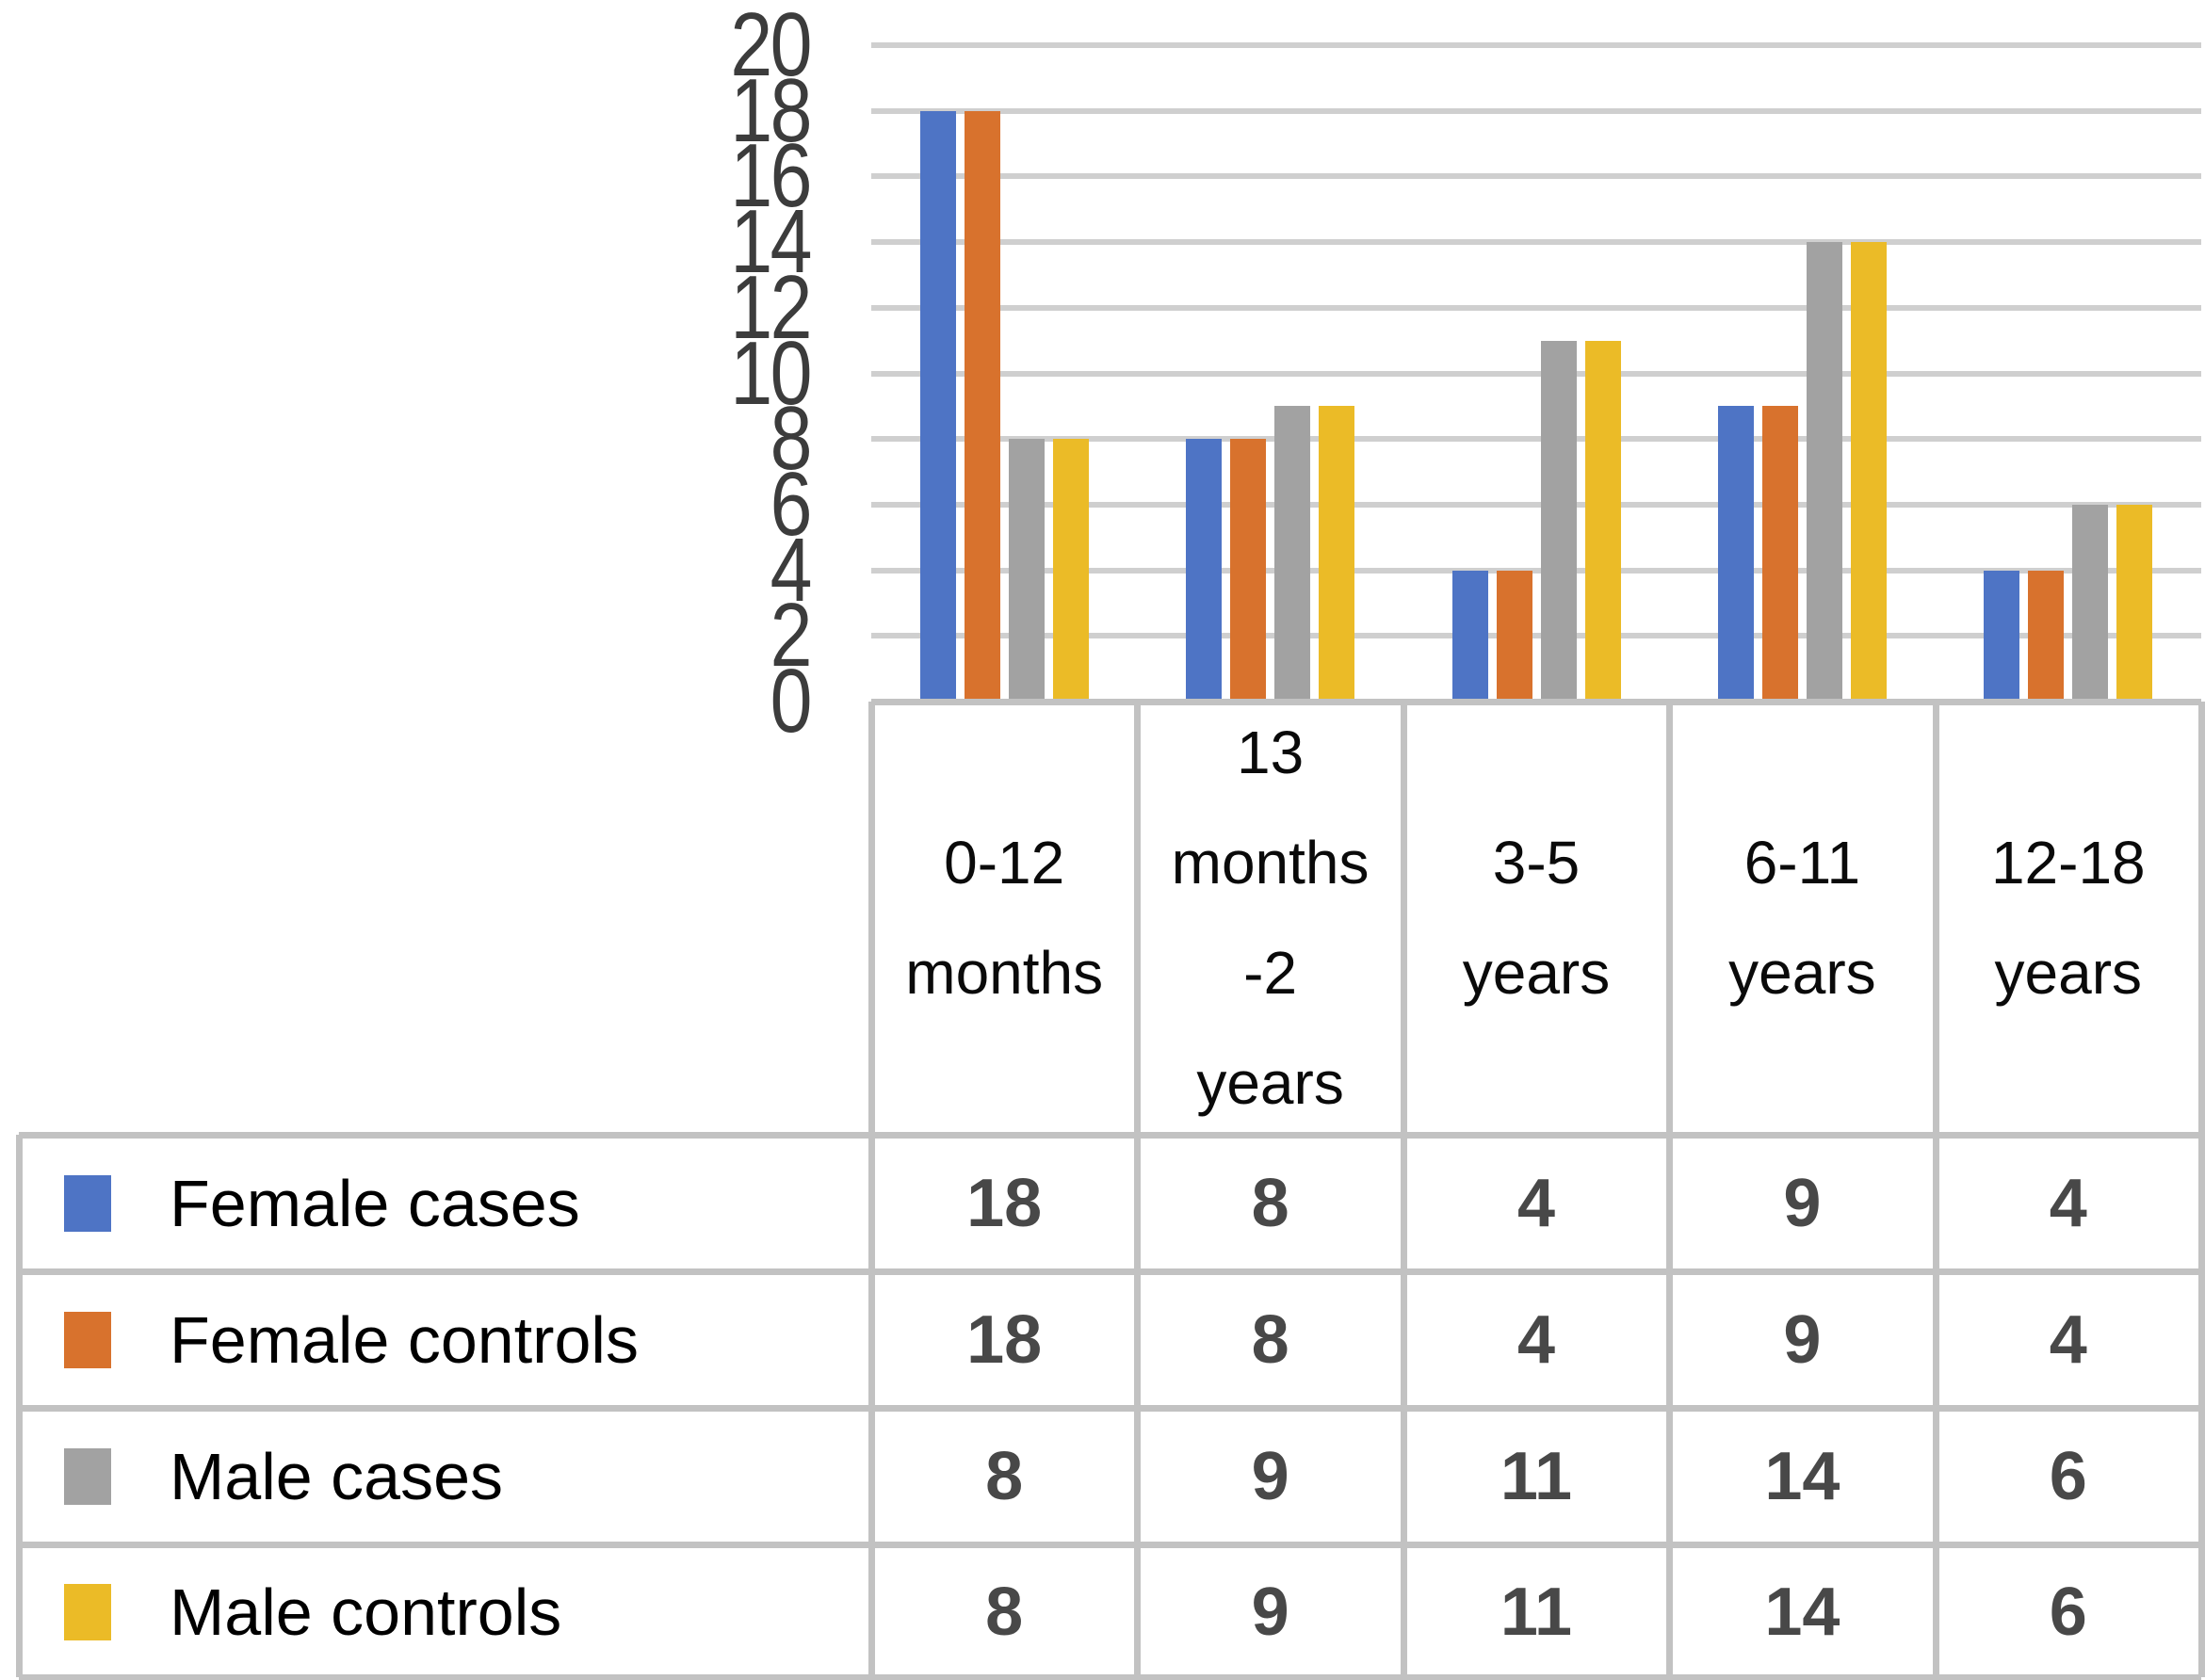 The height and width of the screenshot is (1680, 2205). I want to click on y-axis-tick-label: 4, so click(791, 570).